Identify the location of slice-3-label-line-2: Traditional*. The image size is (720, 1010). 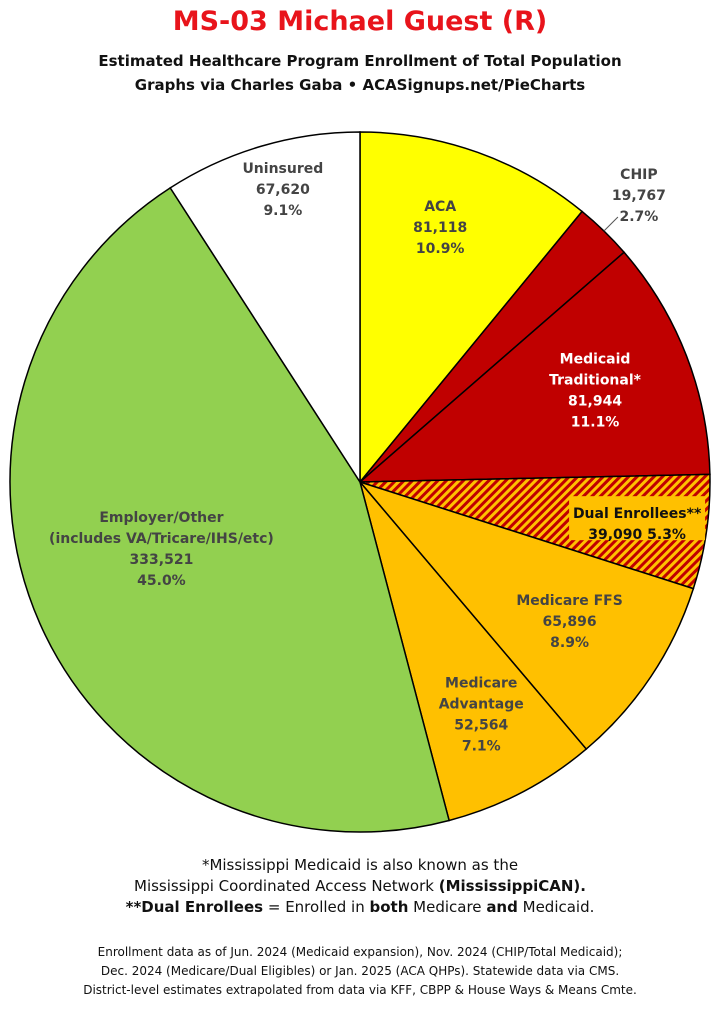
(595, 381).